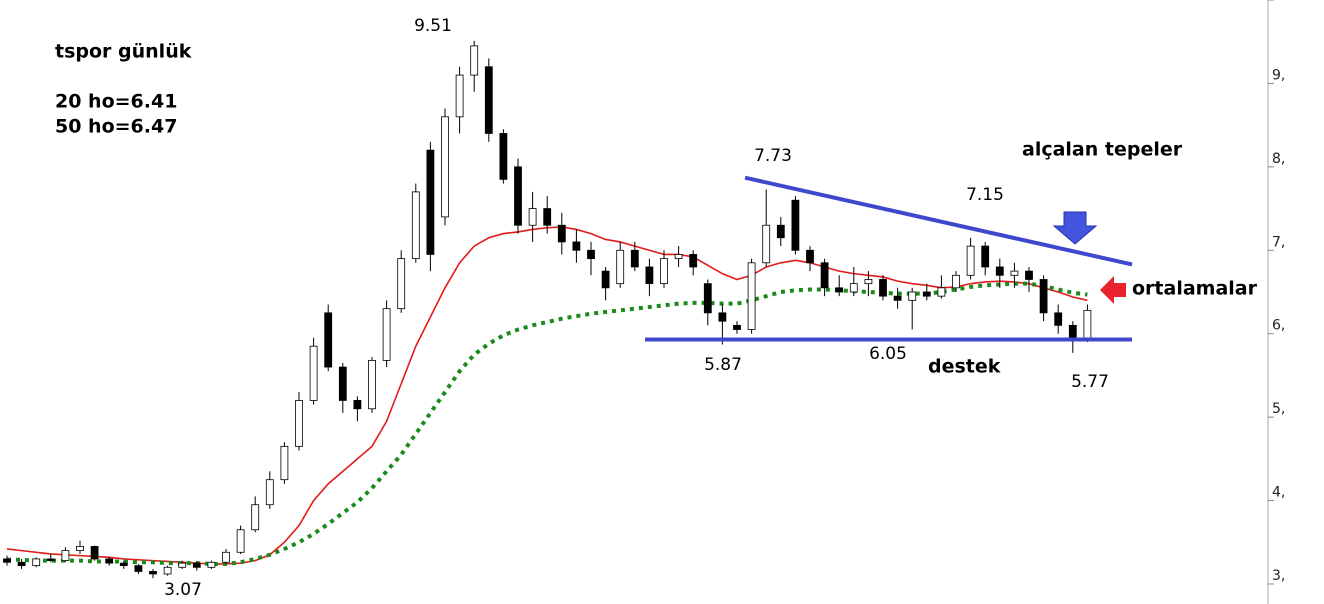 The height and width of the screenshot is (604, 1324). I want to click on annotation: alçalan tepeler, so click(1102, 150).